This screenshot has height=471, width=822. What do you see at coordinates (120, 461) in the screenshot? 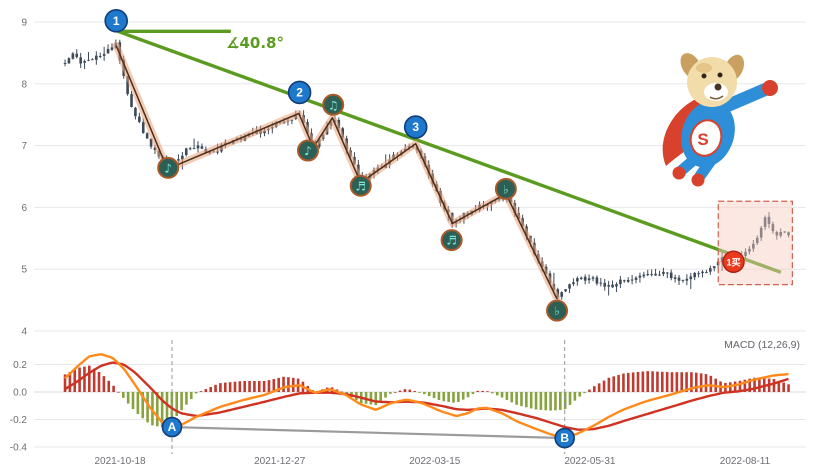
I see `x-axis-tick: 2021-10-18` at bounding box center [120, 461].